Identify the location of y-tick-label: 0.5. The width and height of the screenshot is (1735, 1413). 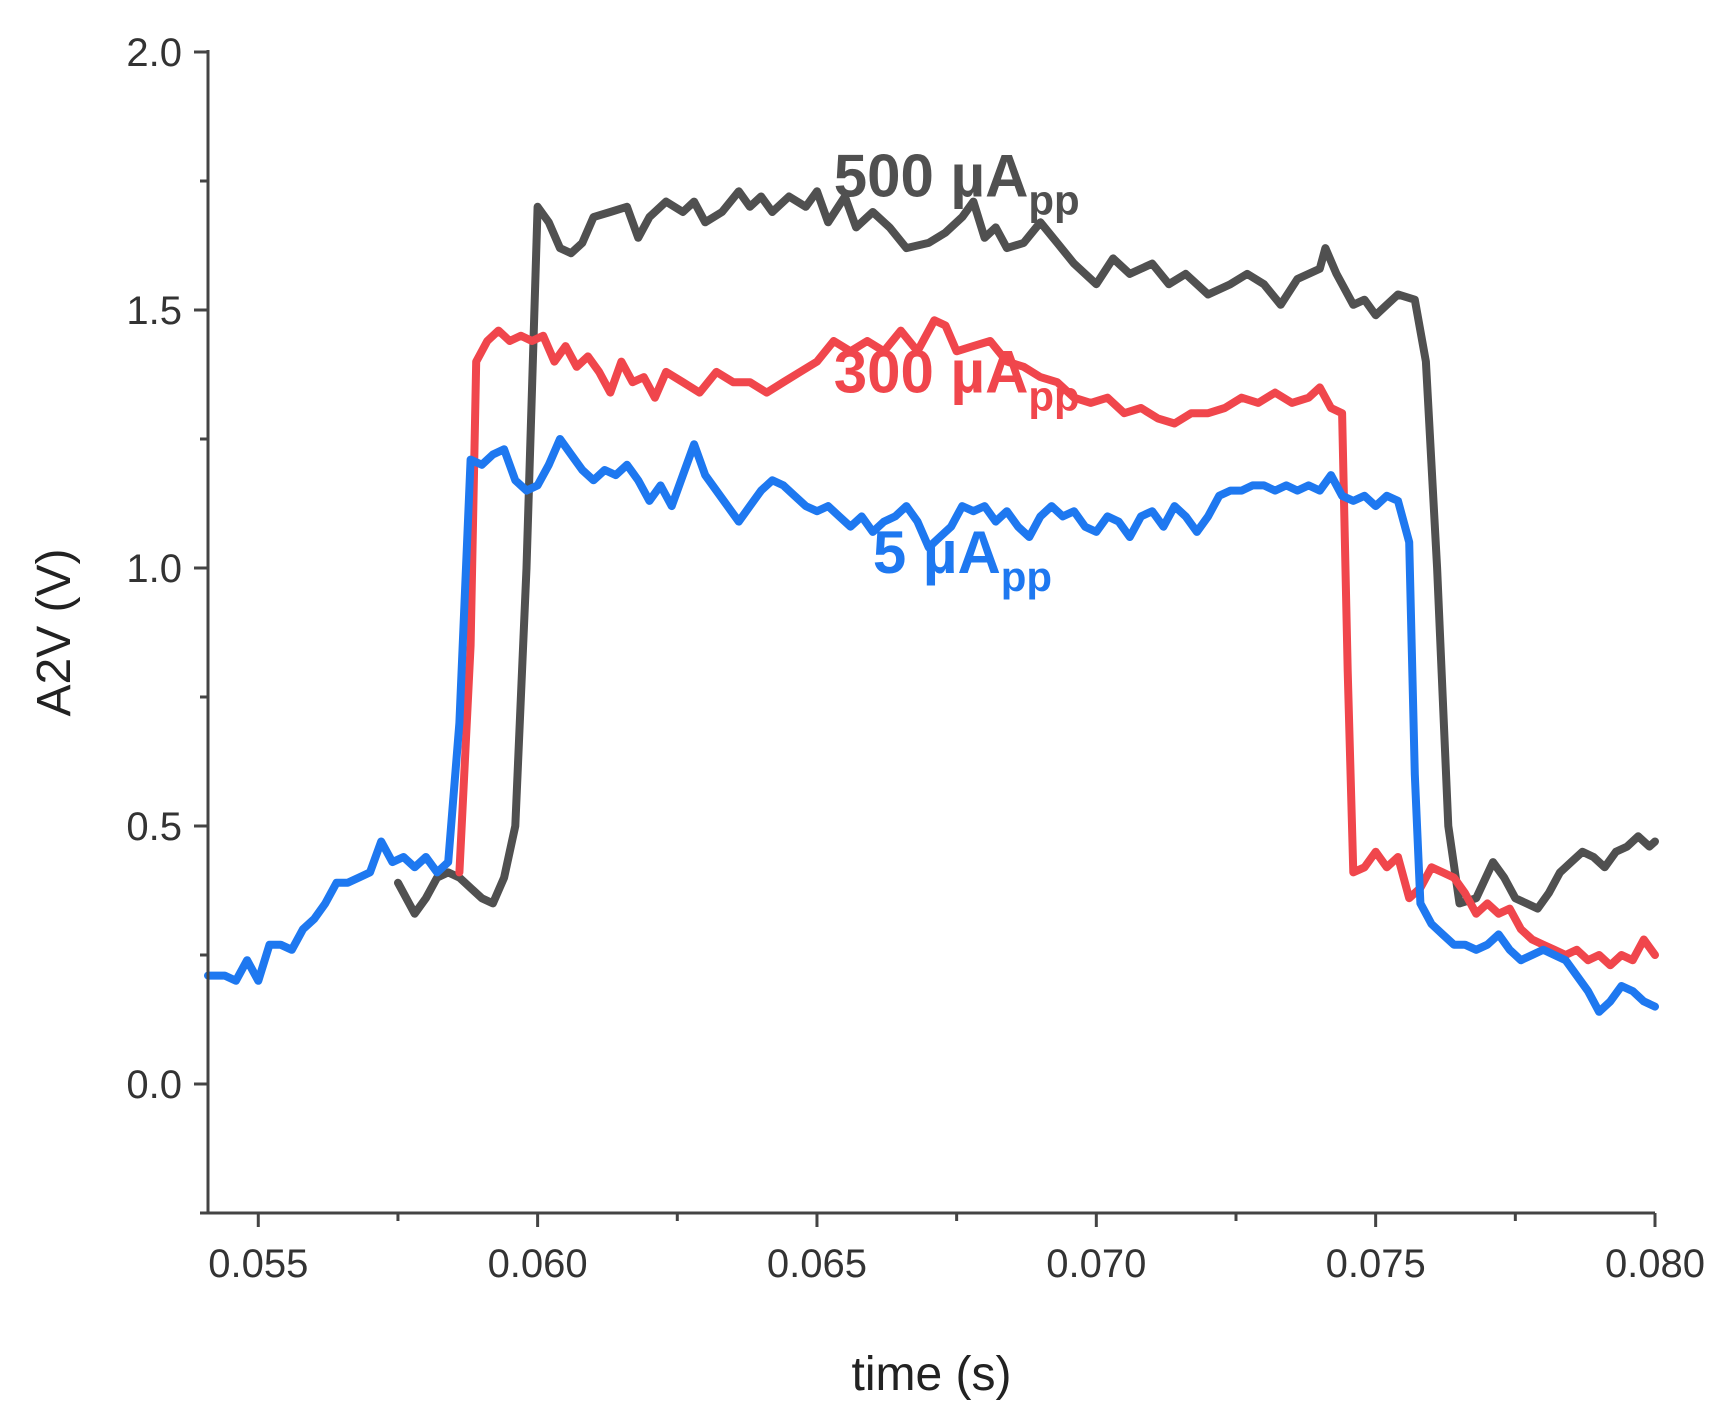
(154, 827).